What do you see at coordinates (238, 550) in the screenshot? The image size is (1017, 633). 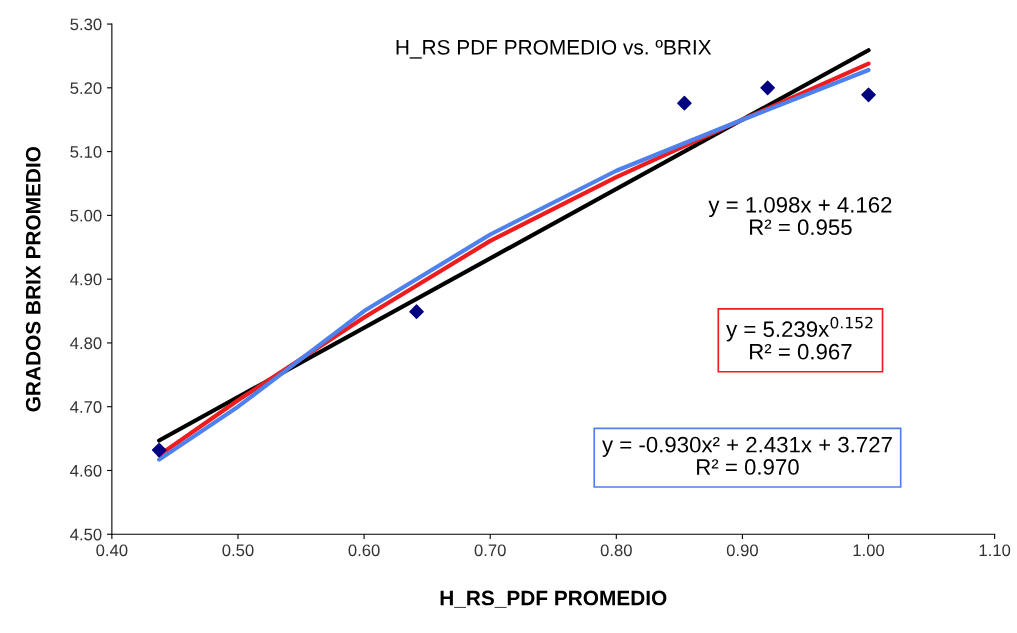 I see `x-tick-label: 0.50` at bounding box center [238, 550].